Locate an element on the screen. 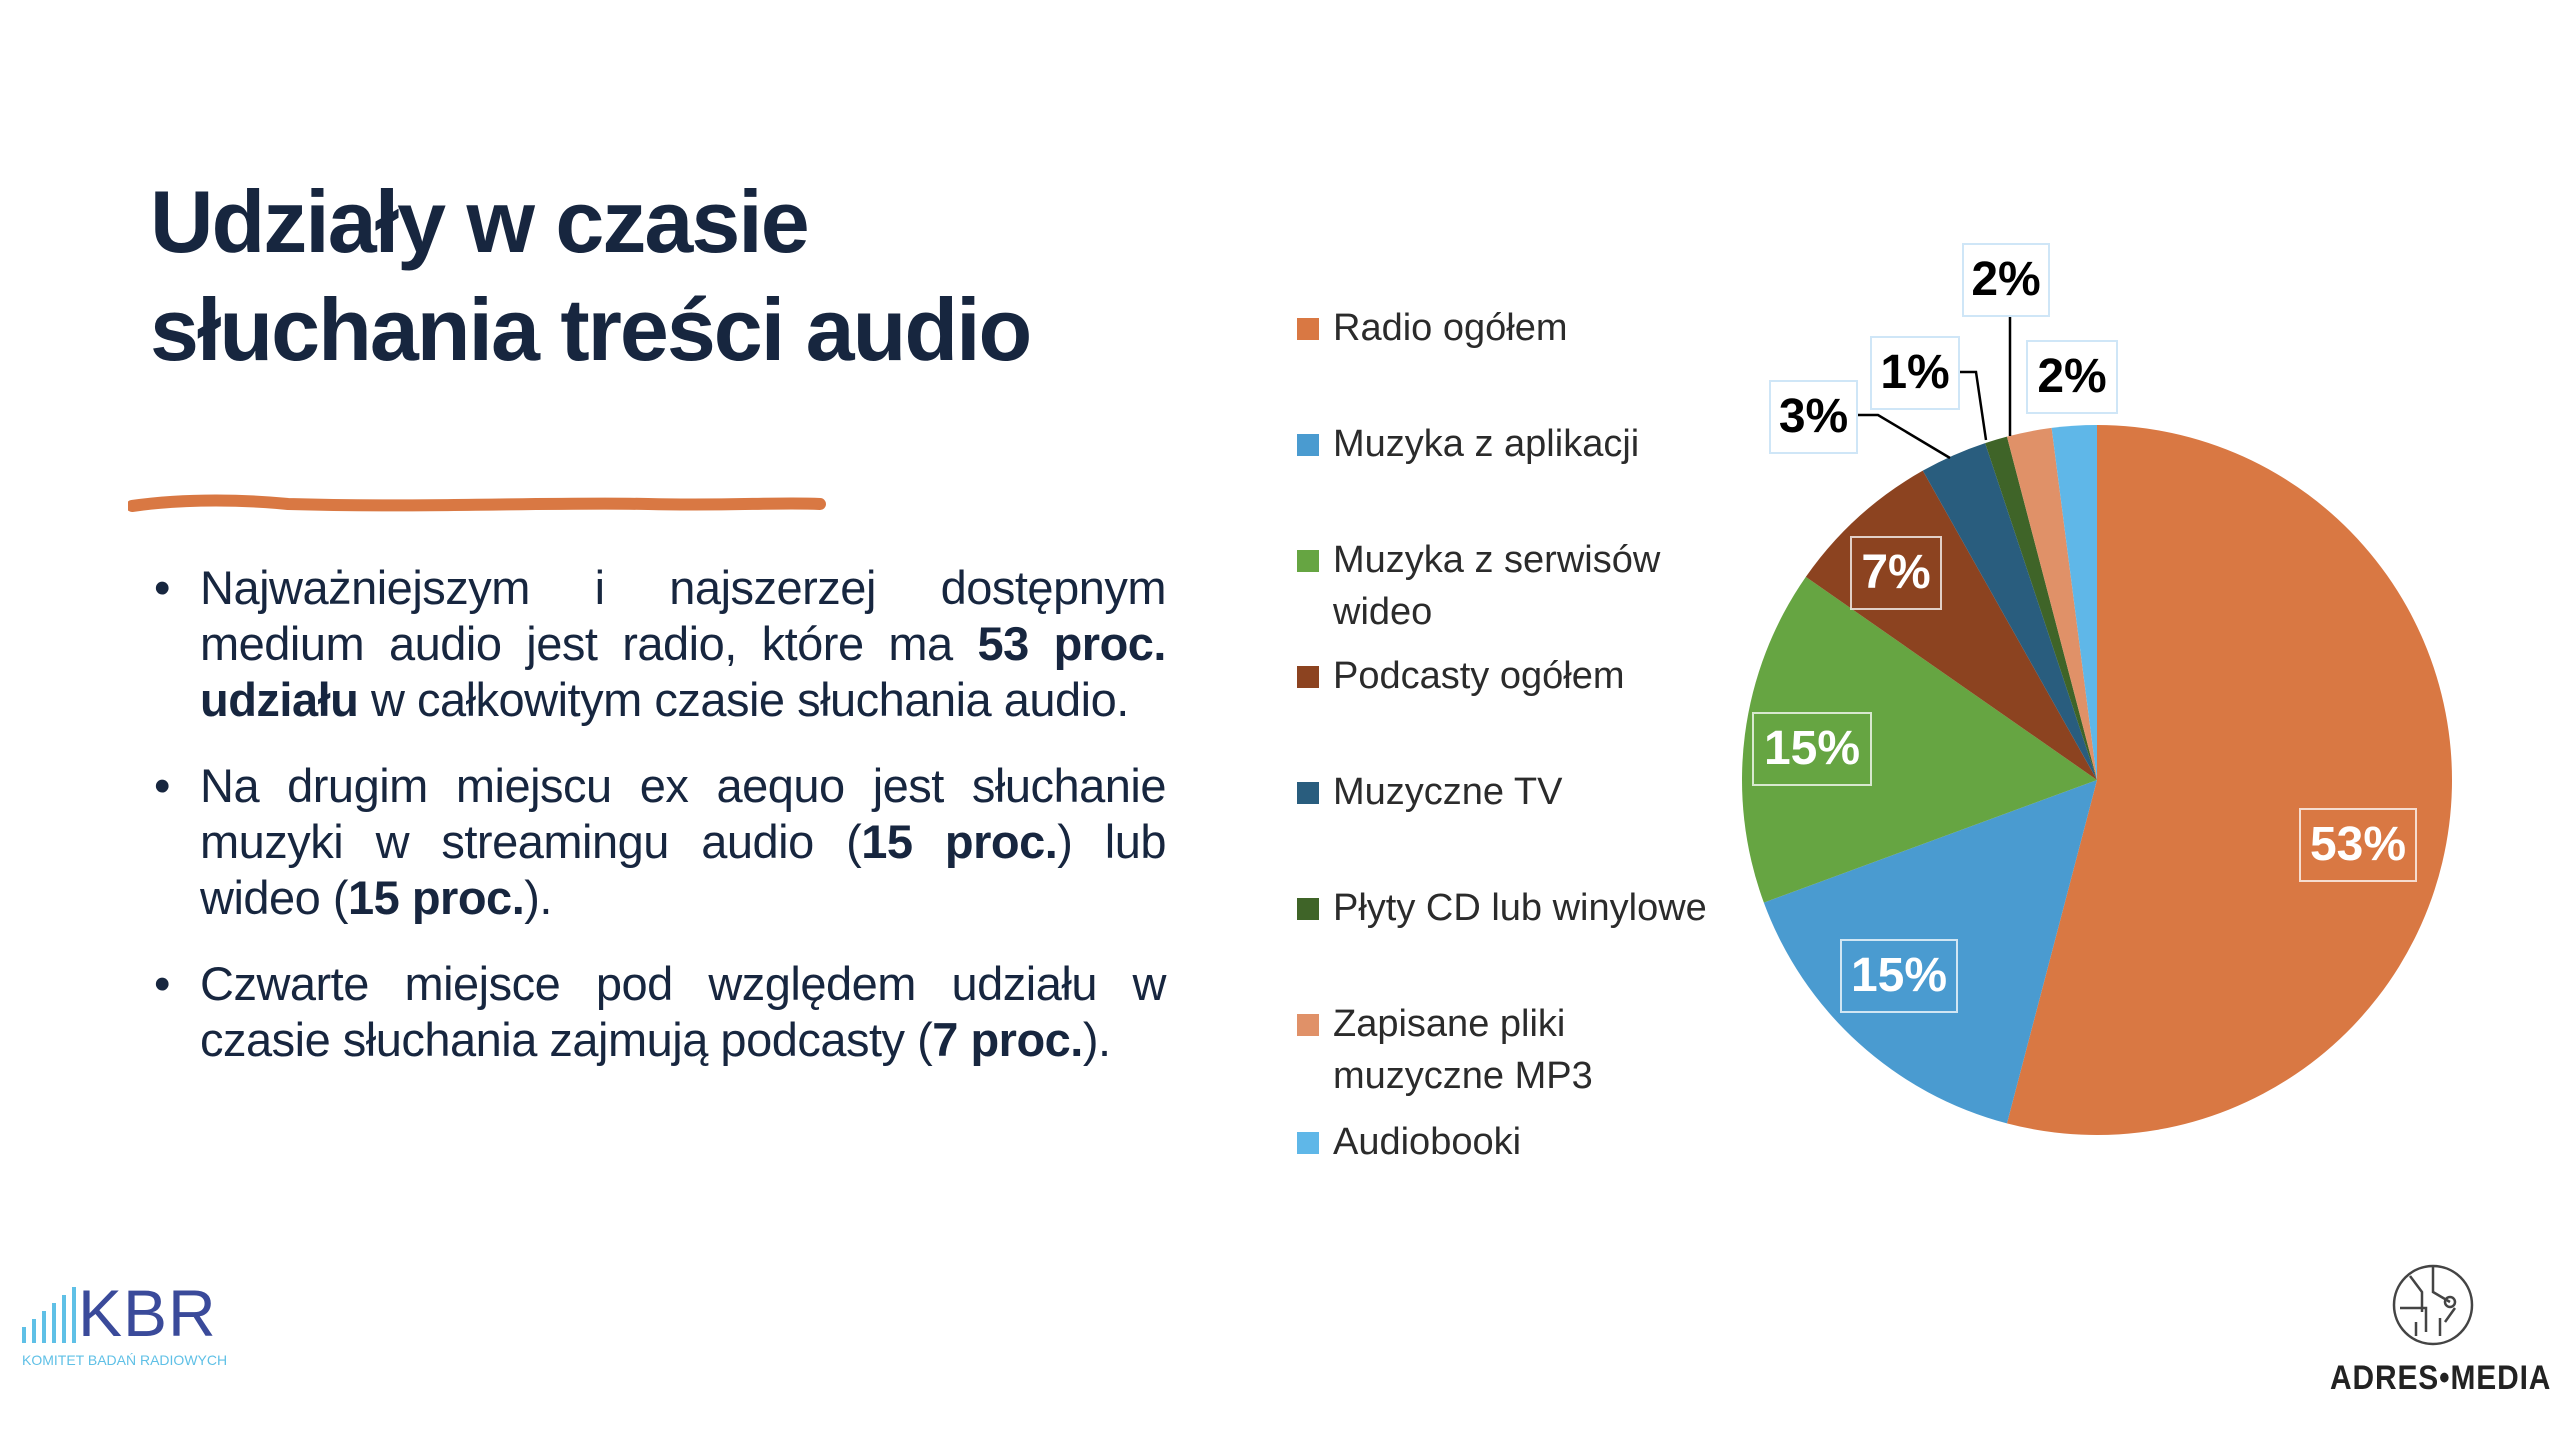 Image resolution: width=2560 pixels, height=1442 pixels. legend-label: Radio ogółem is located at coordinates (1450, 328).